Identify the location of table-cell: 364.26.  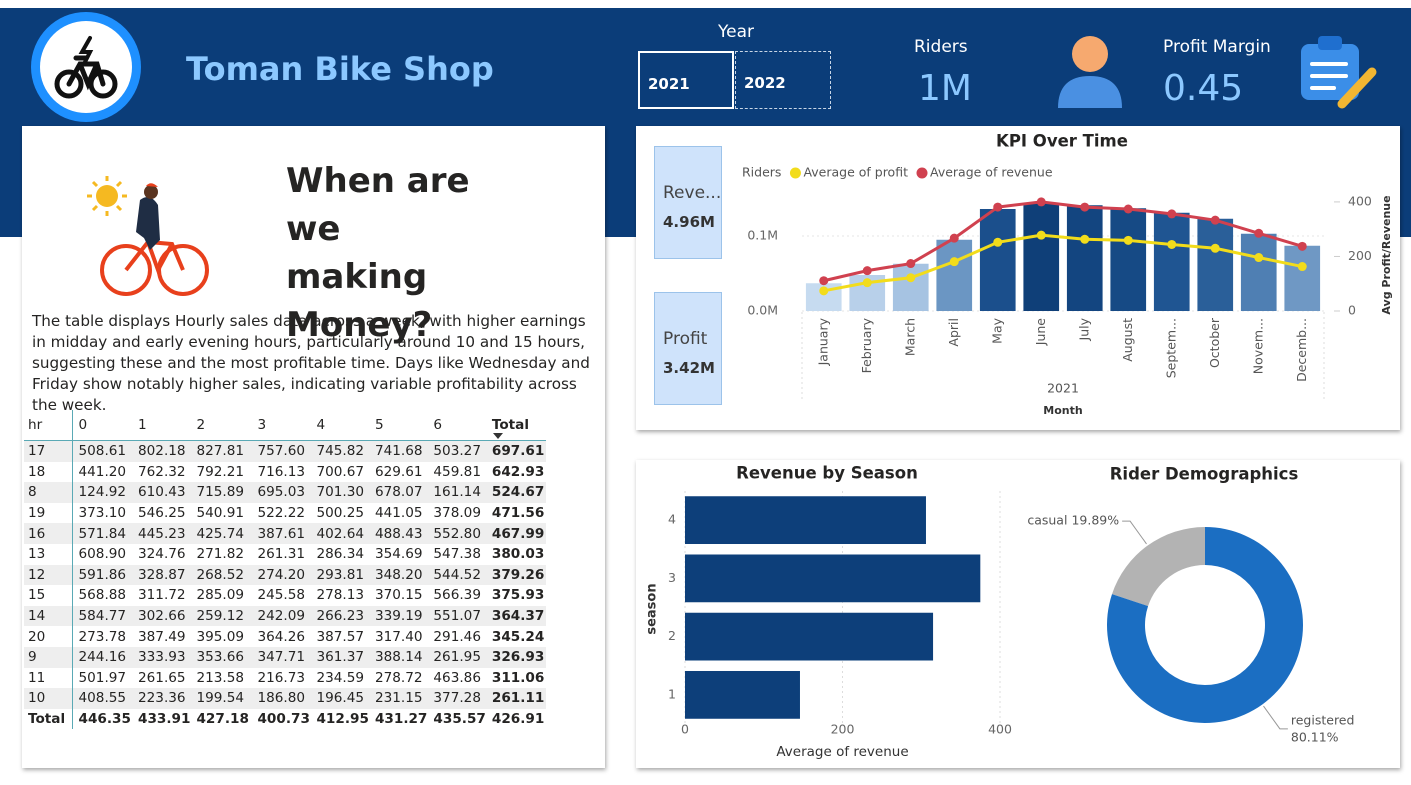
(281, 636).